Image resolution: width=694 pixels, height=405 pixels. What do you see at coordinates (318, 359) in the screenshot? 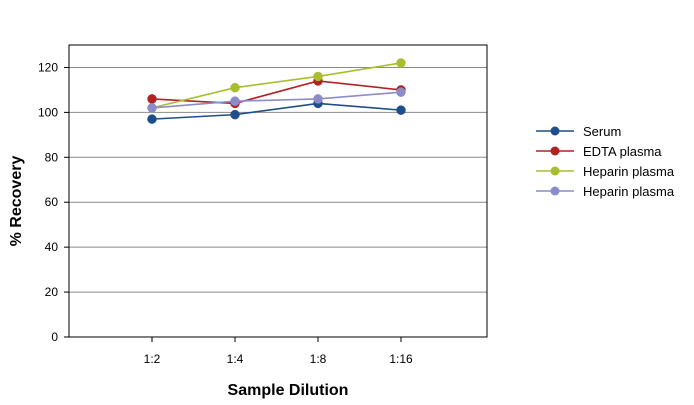
I see `x-tick-label: 1:8` at bounding box center [318, 359].